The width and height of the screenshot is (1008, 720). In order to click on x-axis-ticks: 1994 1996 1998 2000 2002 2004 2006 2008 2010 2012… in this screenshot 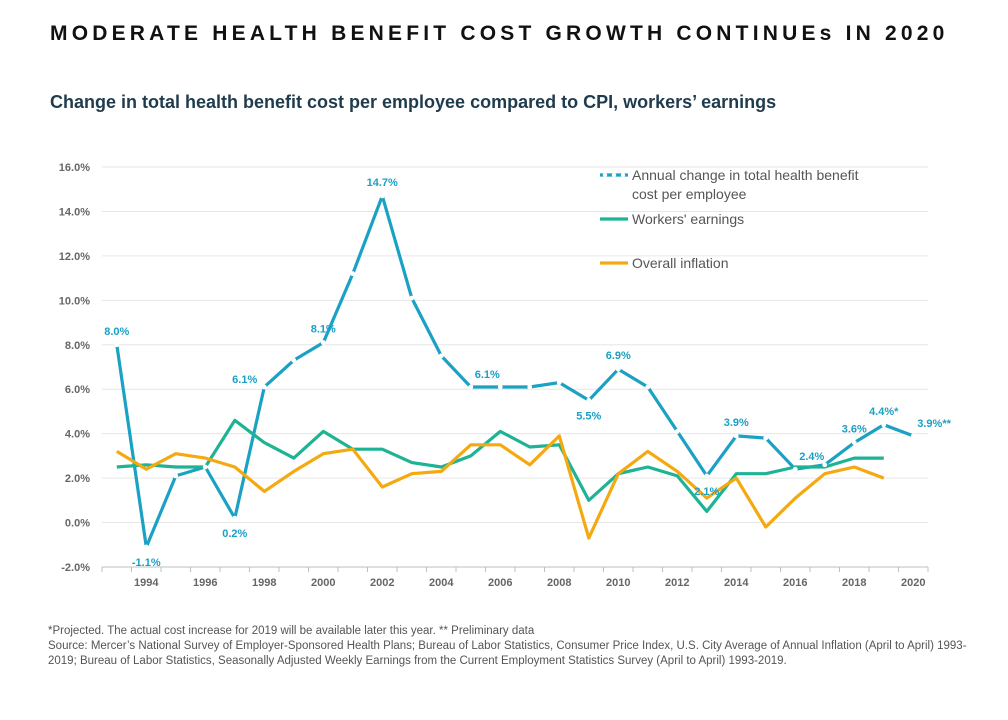, I will do `click(515, 577)`.